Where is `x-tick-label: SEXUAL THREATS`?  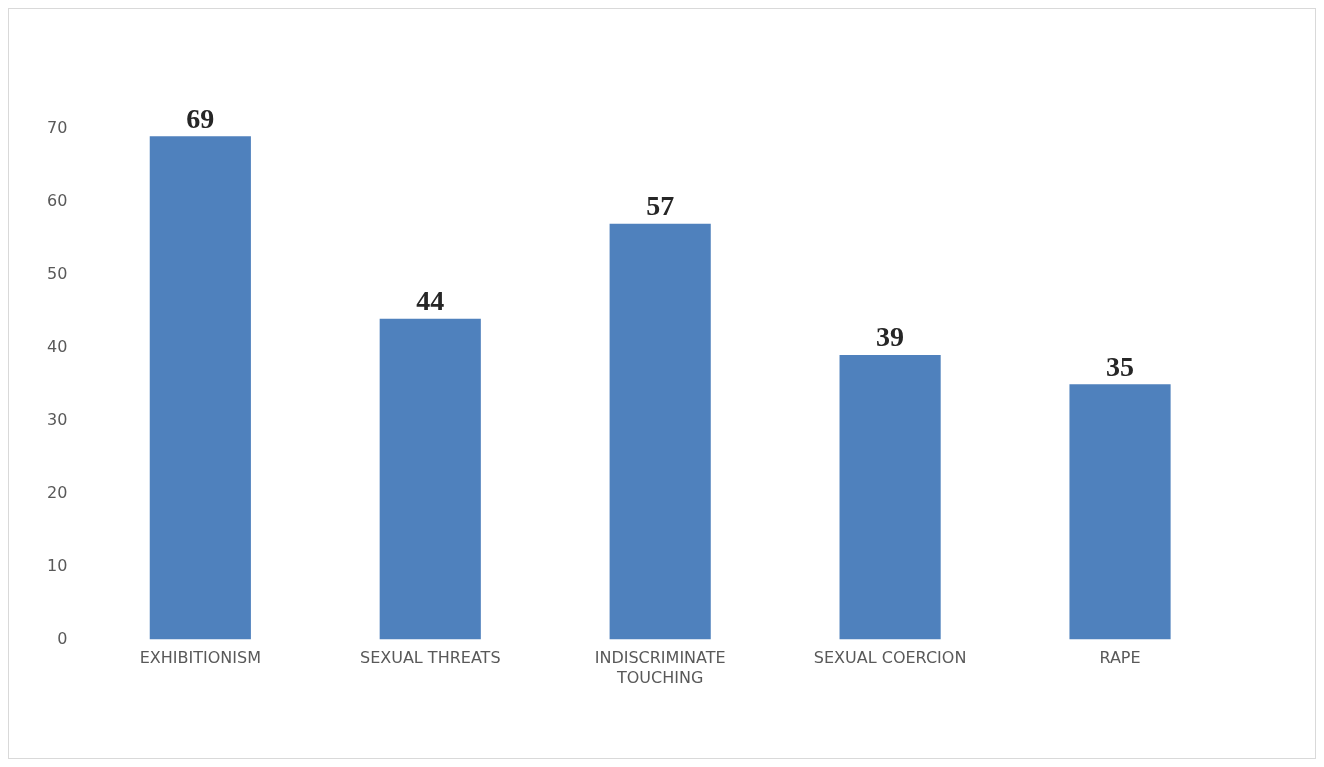
x-tick-label: SEXUAL THREATS is located at coordinates (430, 658).